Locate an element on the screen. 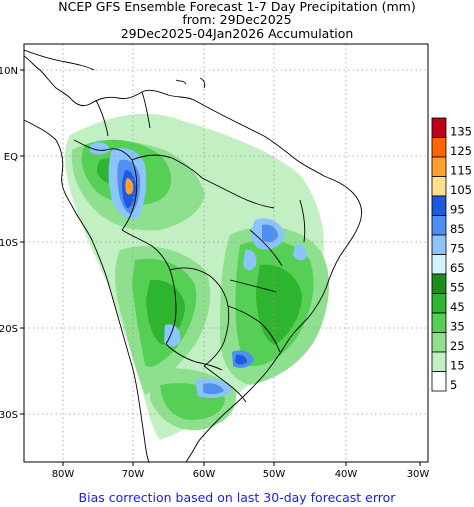  colorbar: 135 125 115 105 95 85 75 65 55 45 35 25 15 5 is located at coordinates (451, 254).